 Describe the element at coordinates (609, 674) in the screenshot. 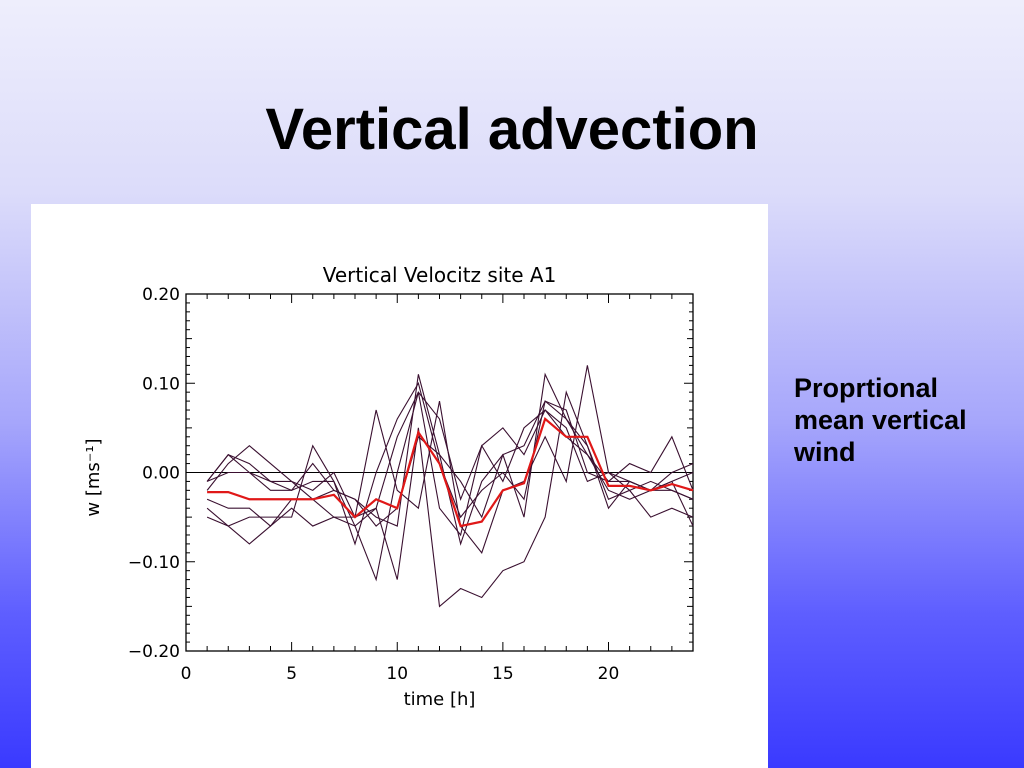

I see `x-tick-label: 20` at that location.